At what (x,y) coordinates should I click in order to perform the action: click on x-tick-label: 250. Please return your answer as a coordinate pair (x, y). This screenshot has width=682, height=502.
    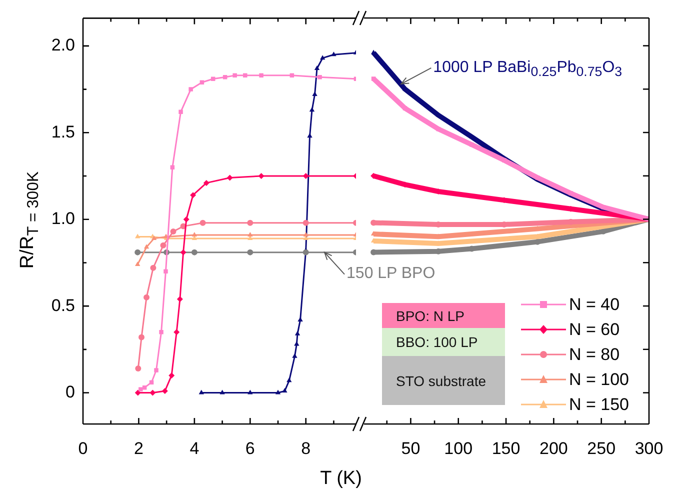
    Looking at the image, I should click on (601, 448).